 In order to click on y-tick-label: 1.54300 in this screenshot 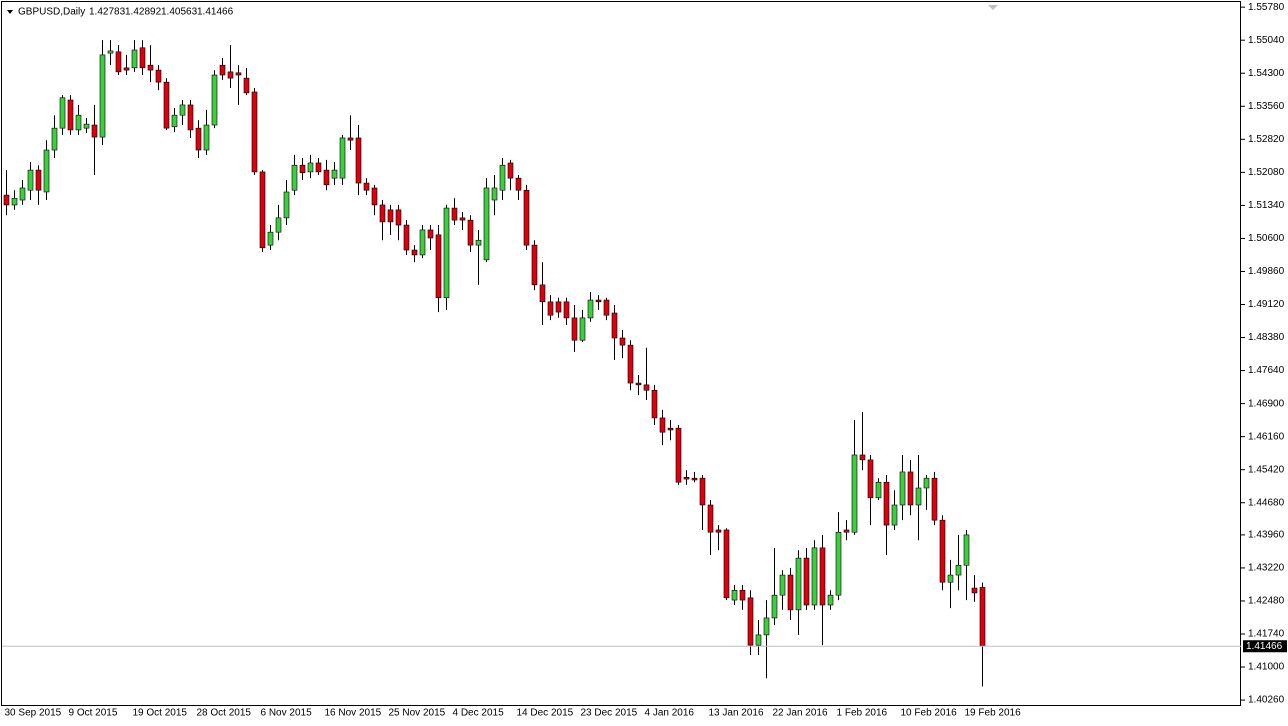, I will do `click(1266, 73)`.